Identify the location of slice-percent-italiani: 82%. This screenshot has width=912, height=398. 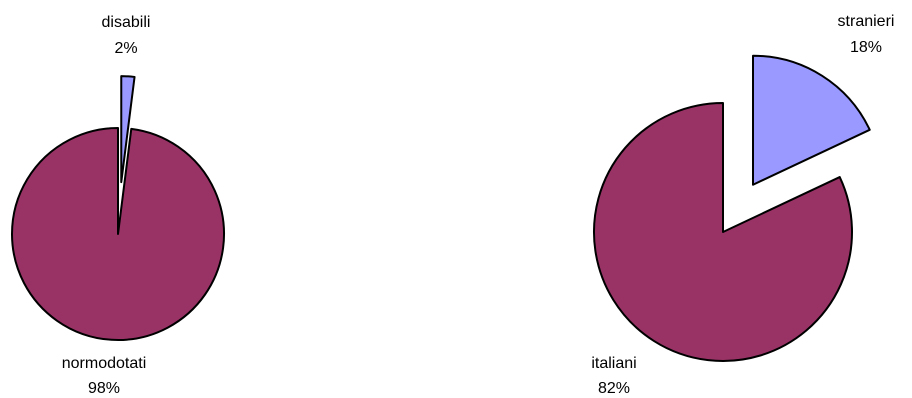
(614, 388).